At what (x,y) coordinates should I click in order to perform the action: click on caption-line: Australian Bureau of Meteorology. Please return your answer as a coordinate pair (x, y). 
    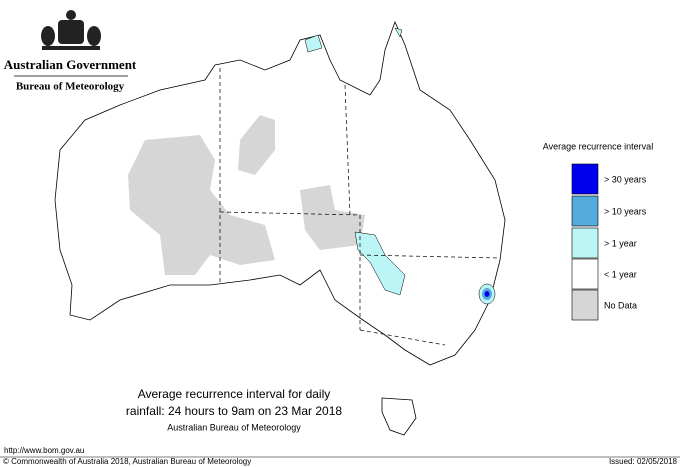
    Looking at the image, I should click on (234, 427).